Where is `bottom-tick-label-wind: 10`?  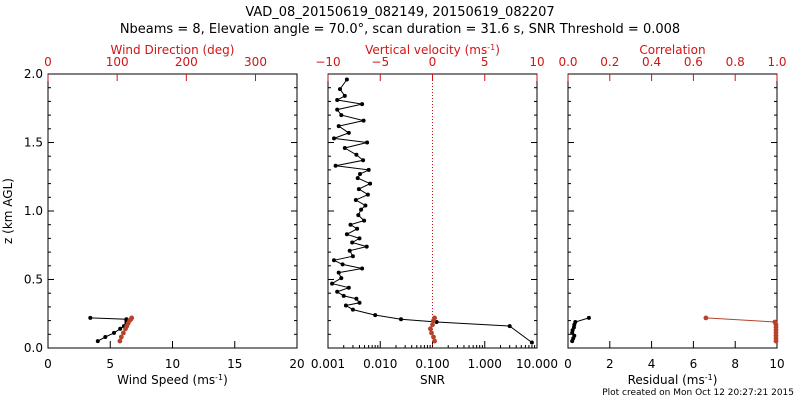 bottom-tick-label-wind: 10 is located at coordinates (172, 364).